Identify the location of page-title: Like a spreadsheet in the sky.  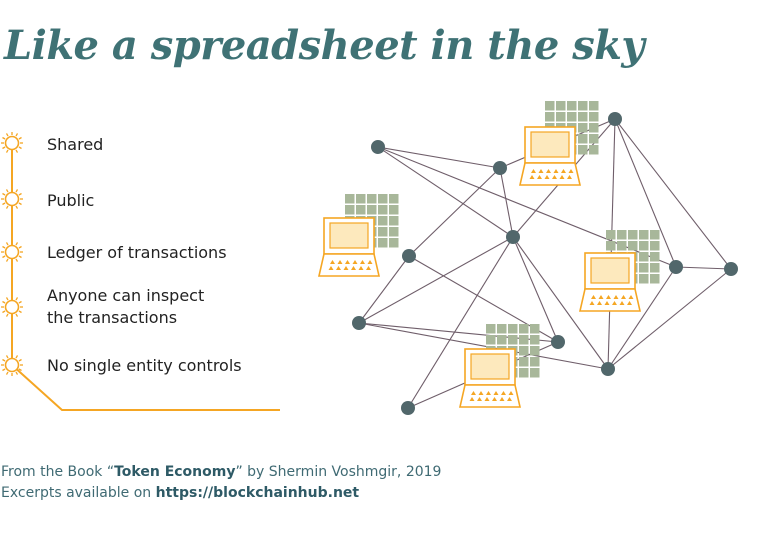
(324, 45).